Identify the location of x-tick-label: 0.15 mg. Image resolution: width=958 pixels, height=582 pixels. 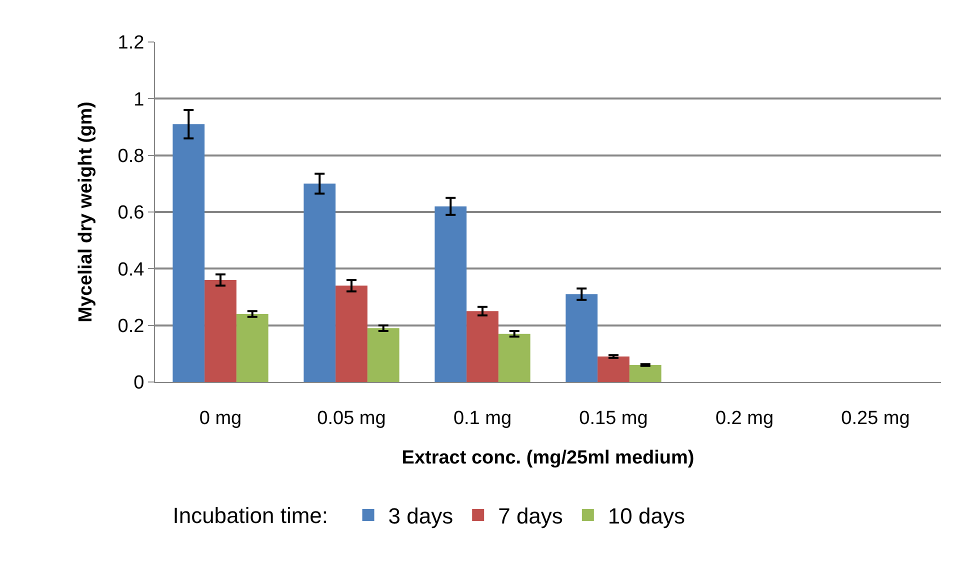
(613, 418).